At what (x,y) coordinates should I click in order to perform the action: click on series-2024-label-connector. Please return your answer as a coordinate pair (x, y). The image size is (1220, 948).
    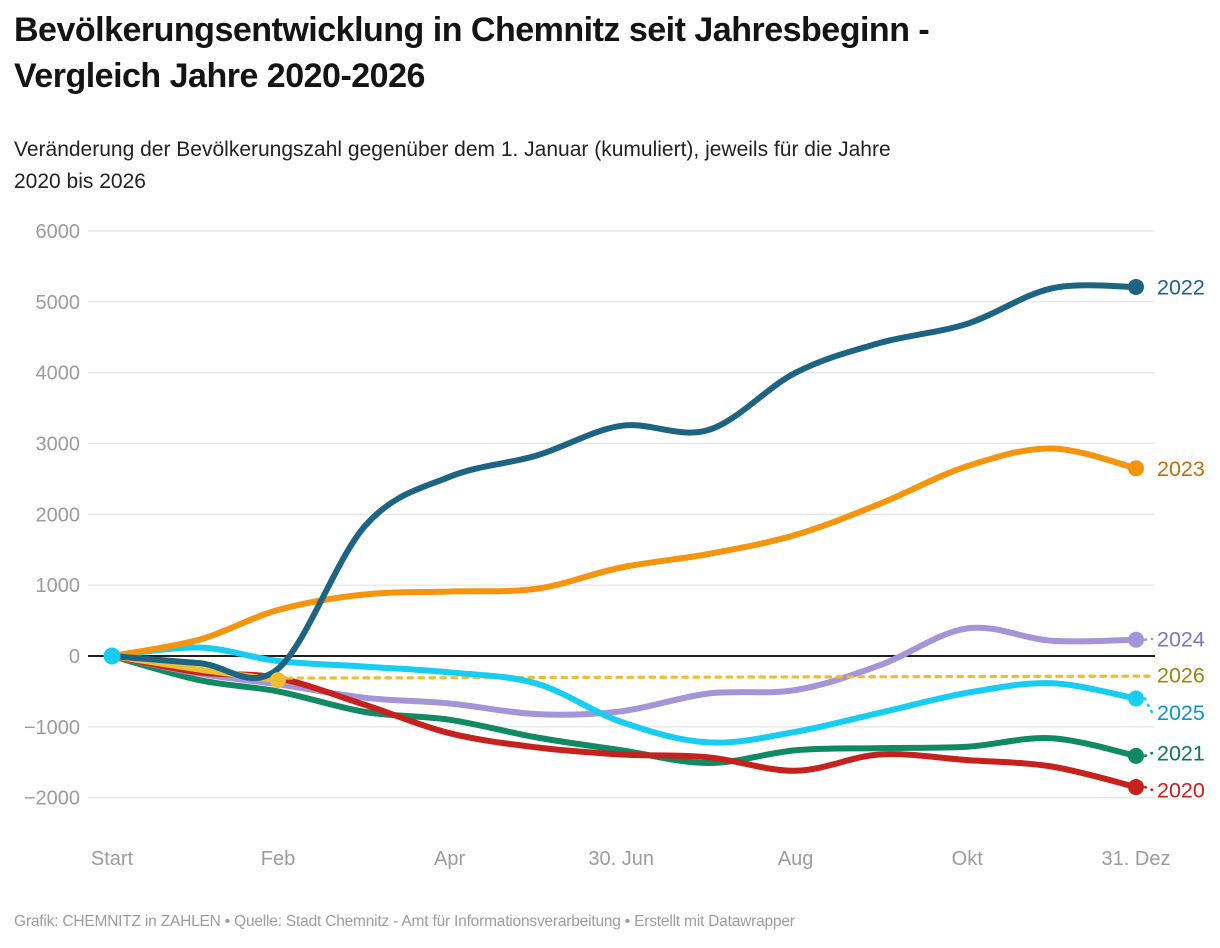
    Looking at the image, I should click on (1148, 639).